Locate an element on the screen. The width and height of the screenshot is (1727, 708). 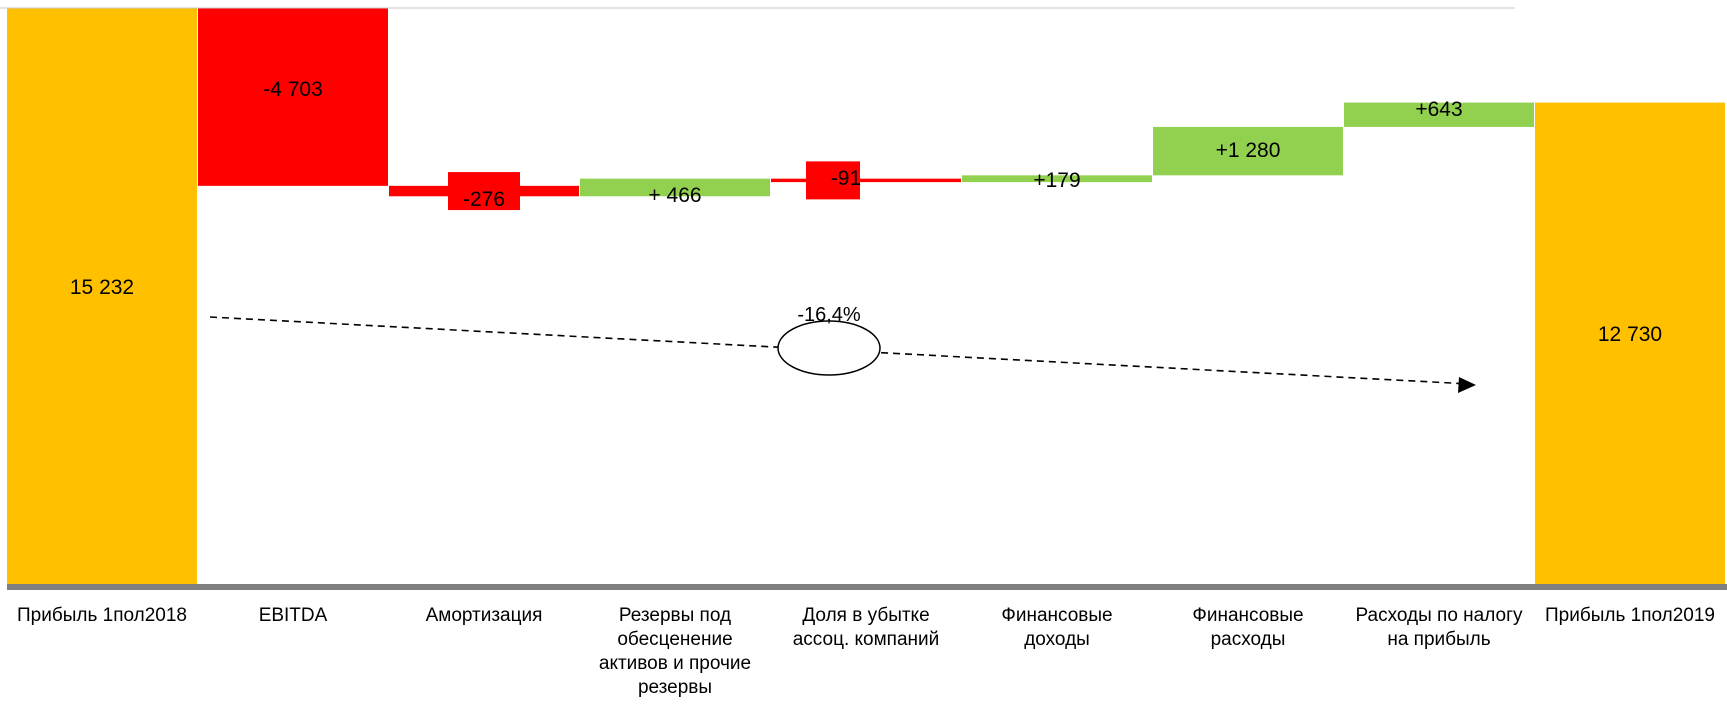
value-label-3: + 466 is located at coordinates (675, 196).